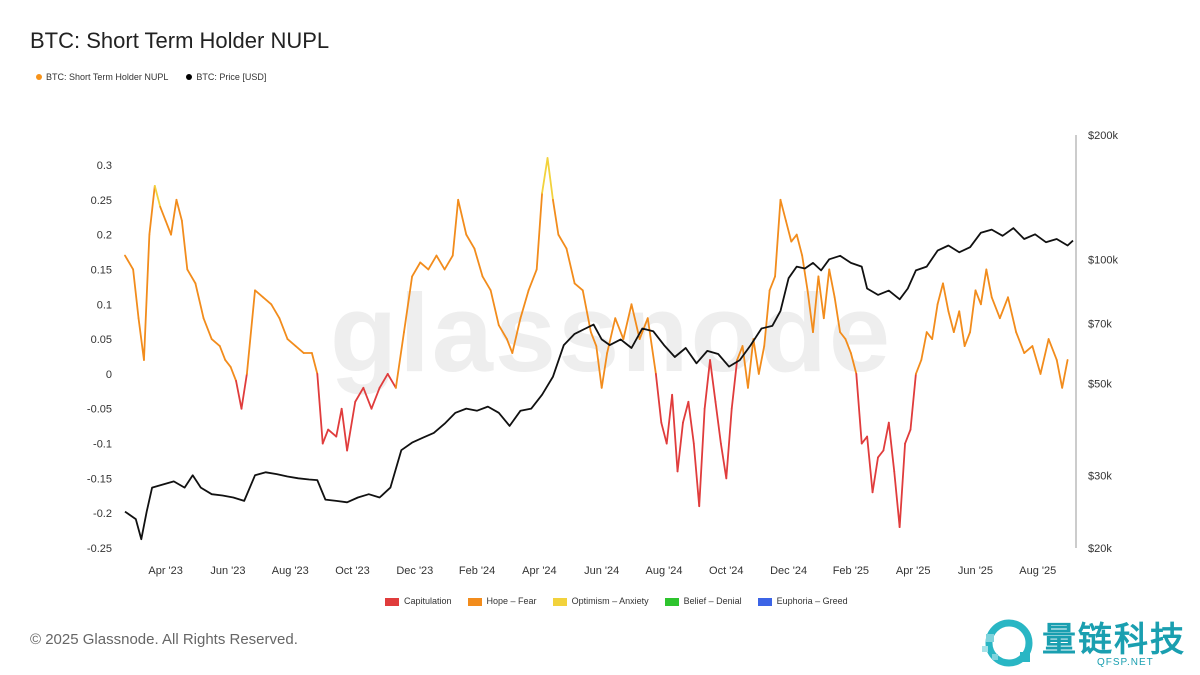  I want to click on logo-chinese-text: 量链科技, so click(1114, 640).